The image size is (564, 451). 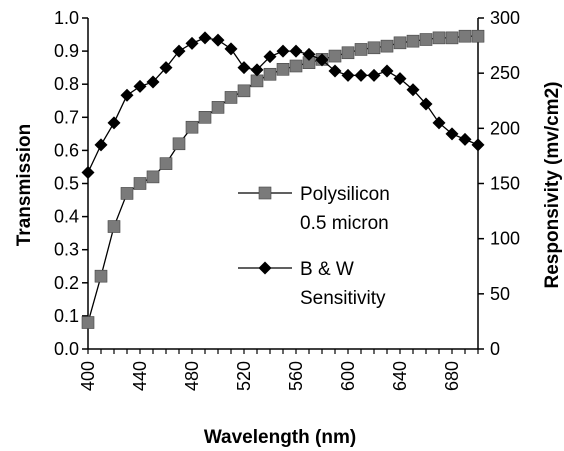 I want to click on y-axis-title: Transmission, so click(x=24, y=185).